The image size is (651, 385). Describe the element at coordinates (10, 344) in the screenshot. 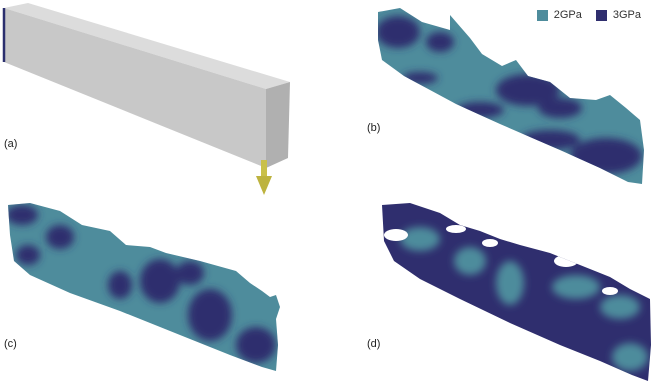

I see `panel-label-c: (c)` at that location.